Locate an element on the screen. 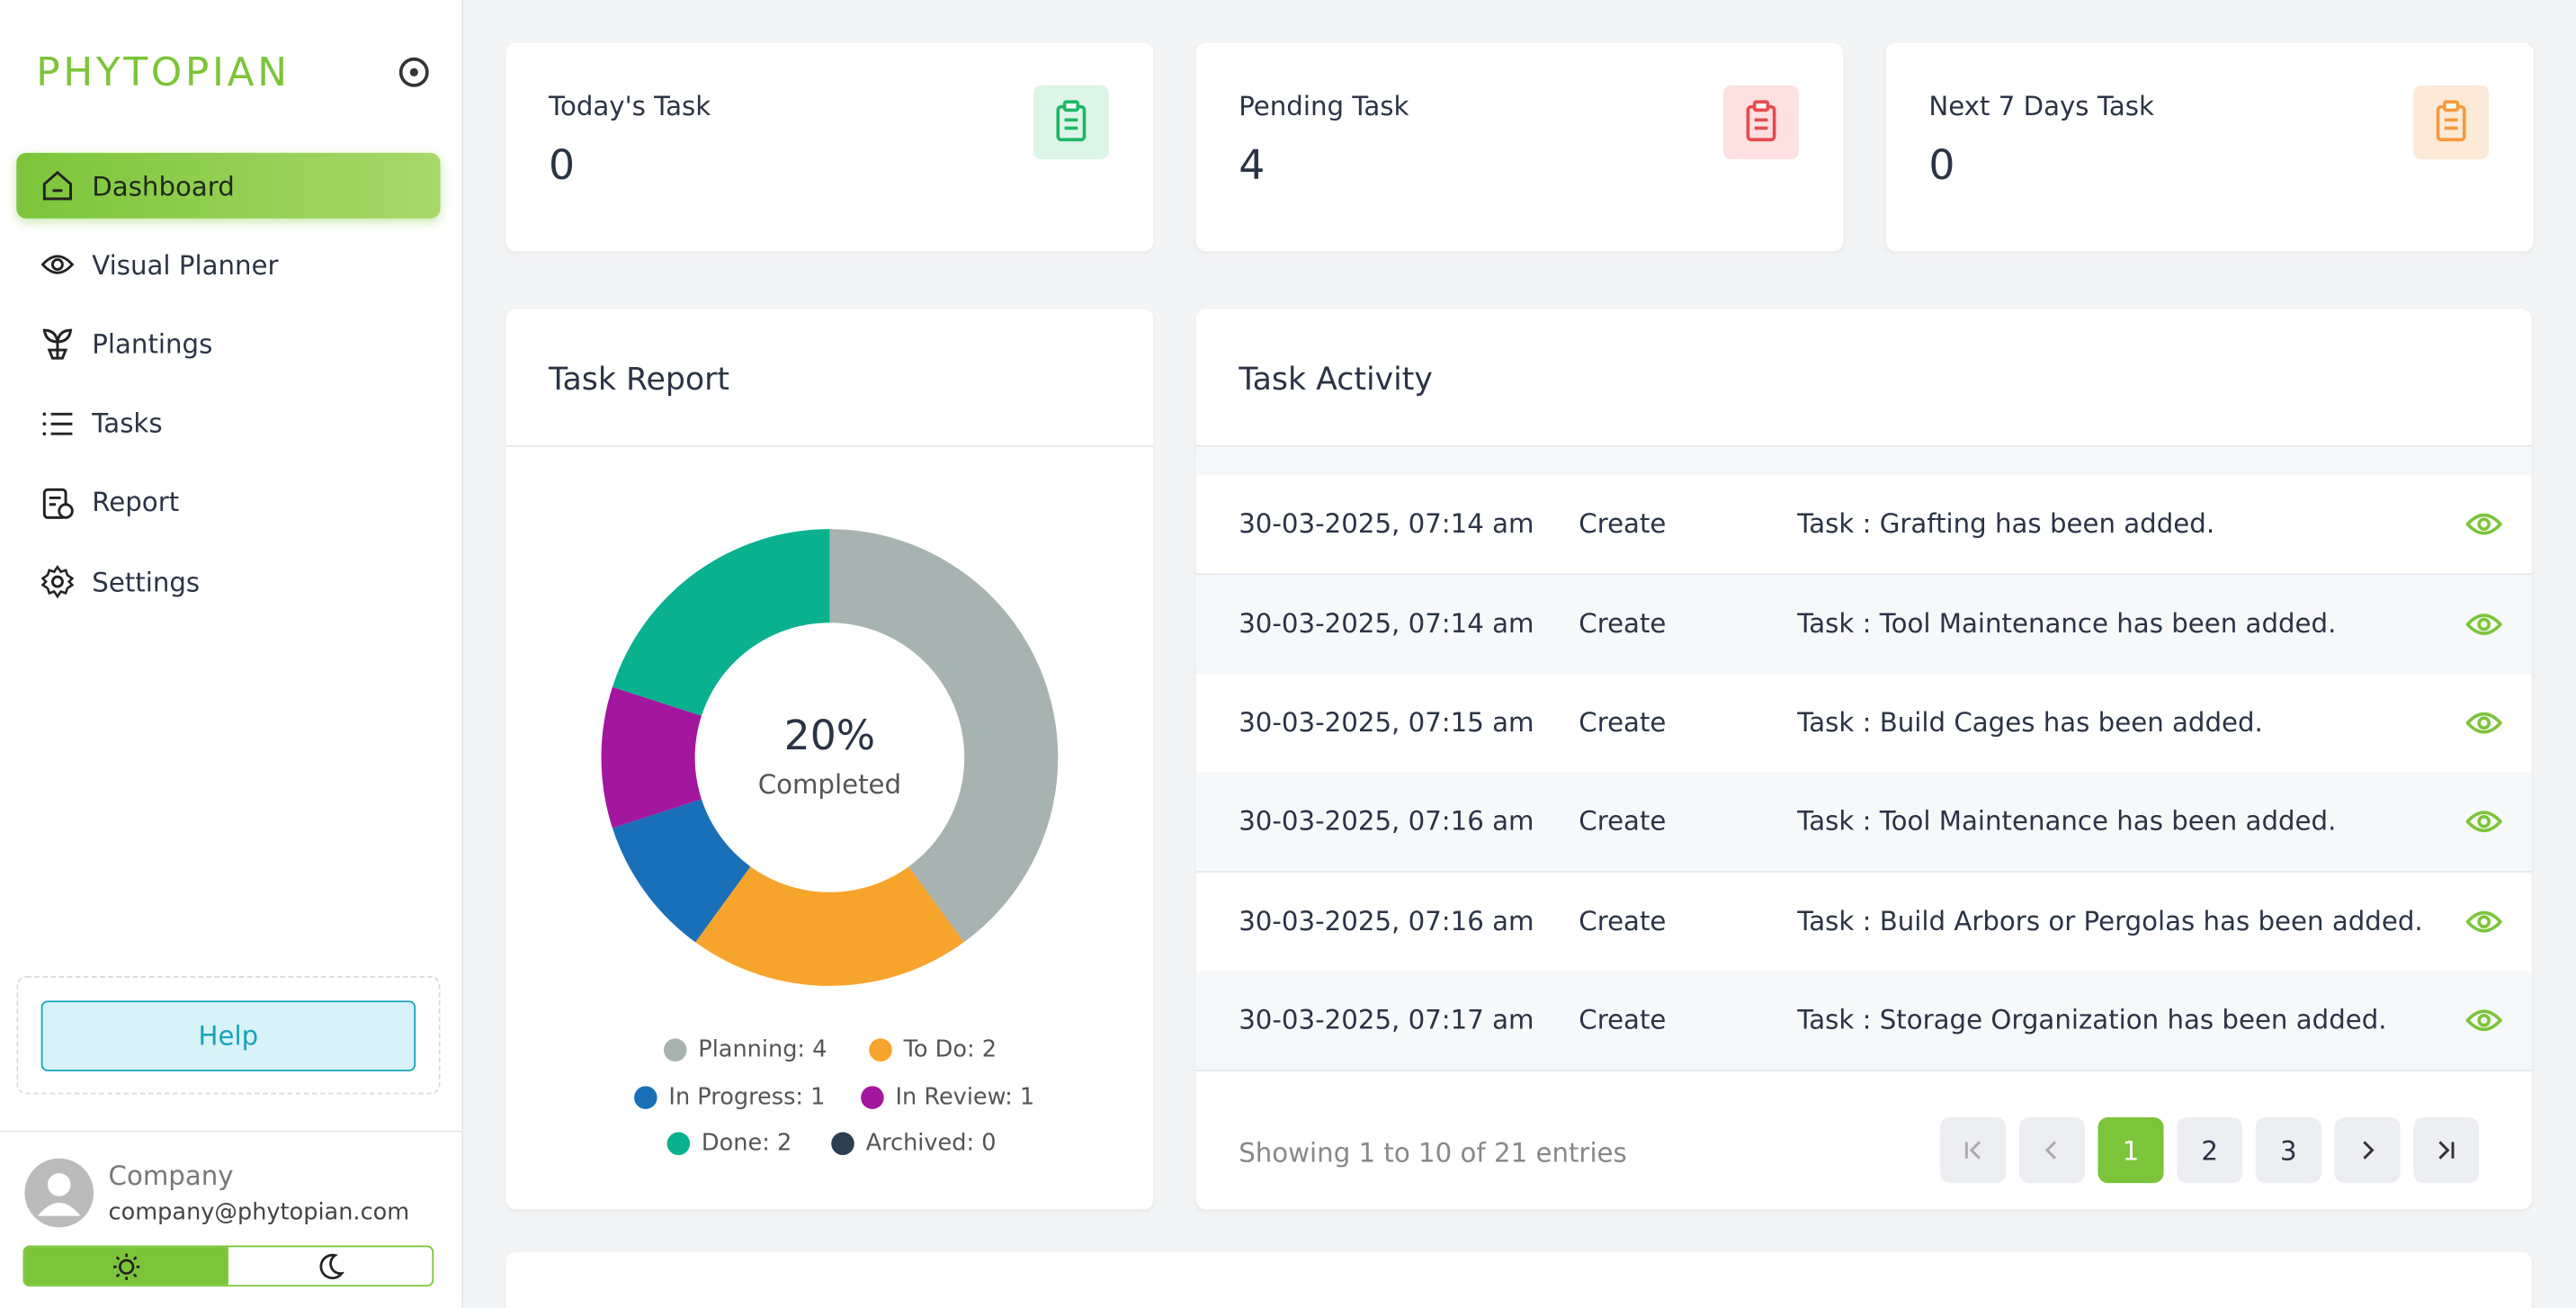 The height and width of the screenshot is (1308, 2576). nav-item: Report is located at coordinates (228, 502).